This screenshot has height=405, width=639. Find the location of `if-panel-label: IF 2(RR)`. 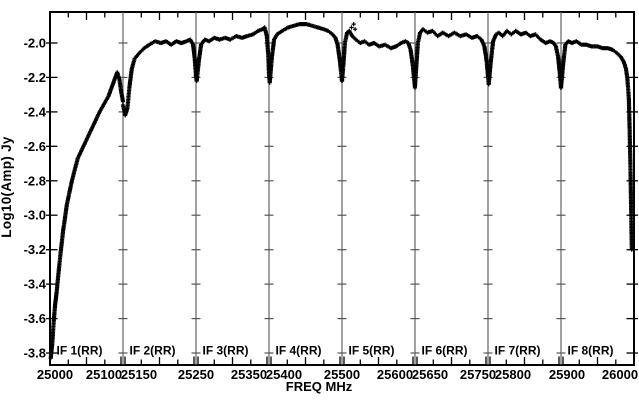

if-panel-label: IF 2(RR) is located at coordinates (153, 351).